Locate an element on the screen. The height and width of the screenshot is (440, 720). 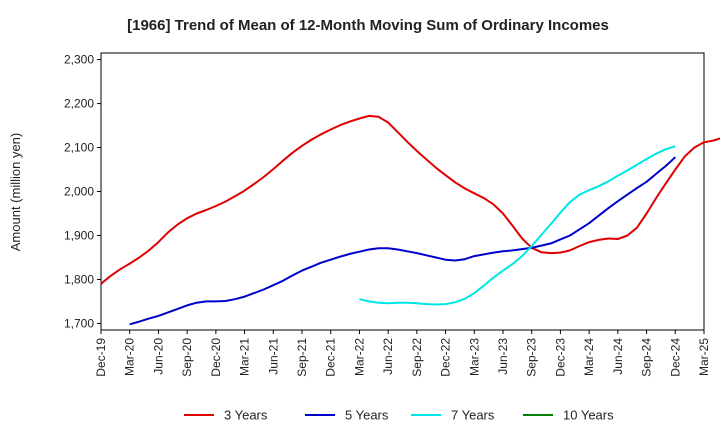
x-tick-label: Jun-21 is located at coordinates (273, 356).